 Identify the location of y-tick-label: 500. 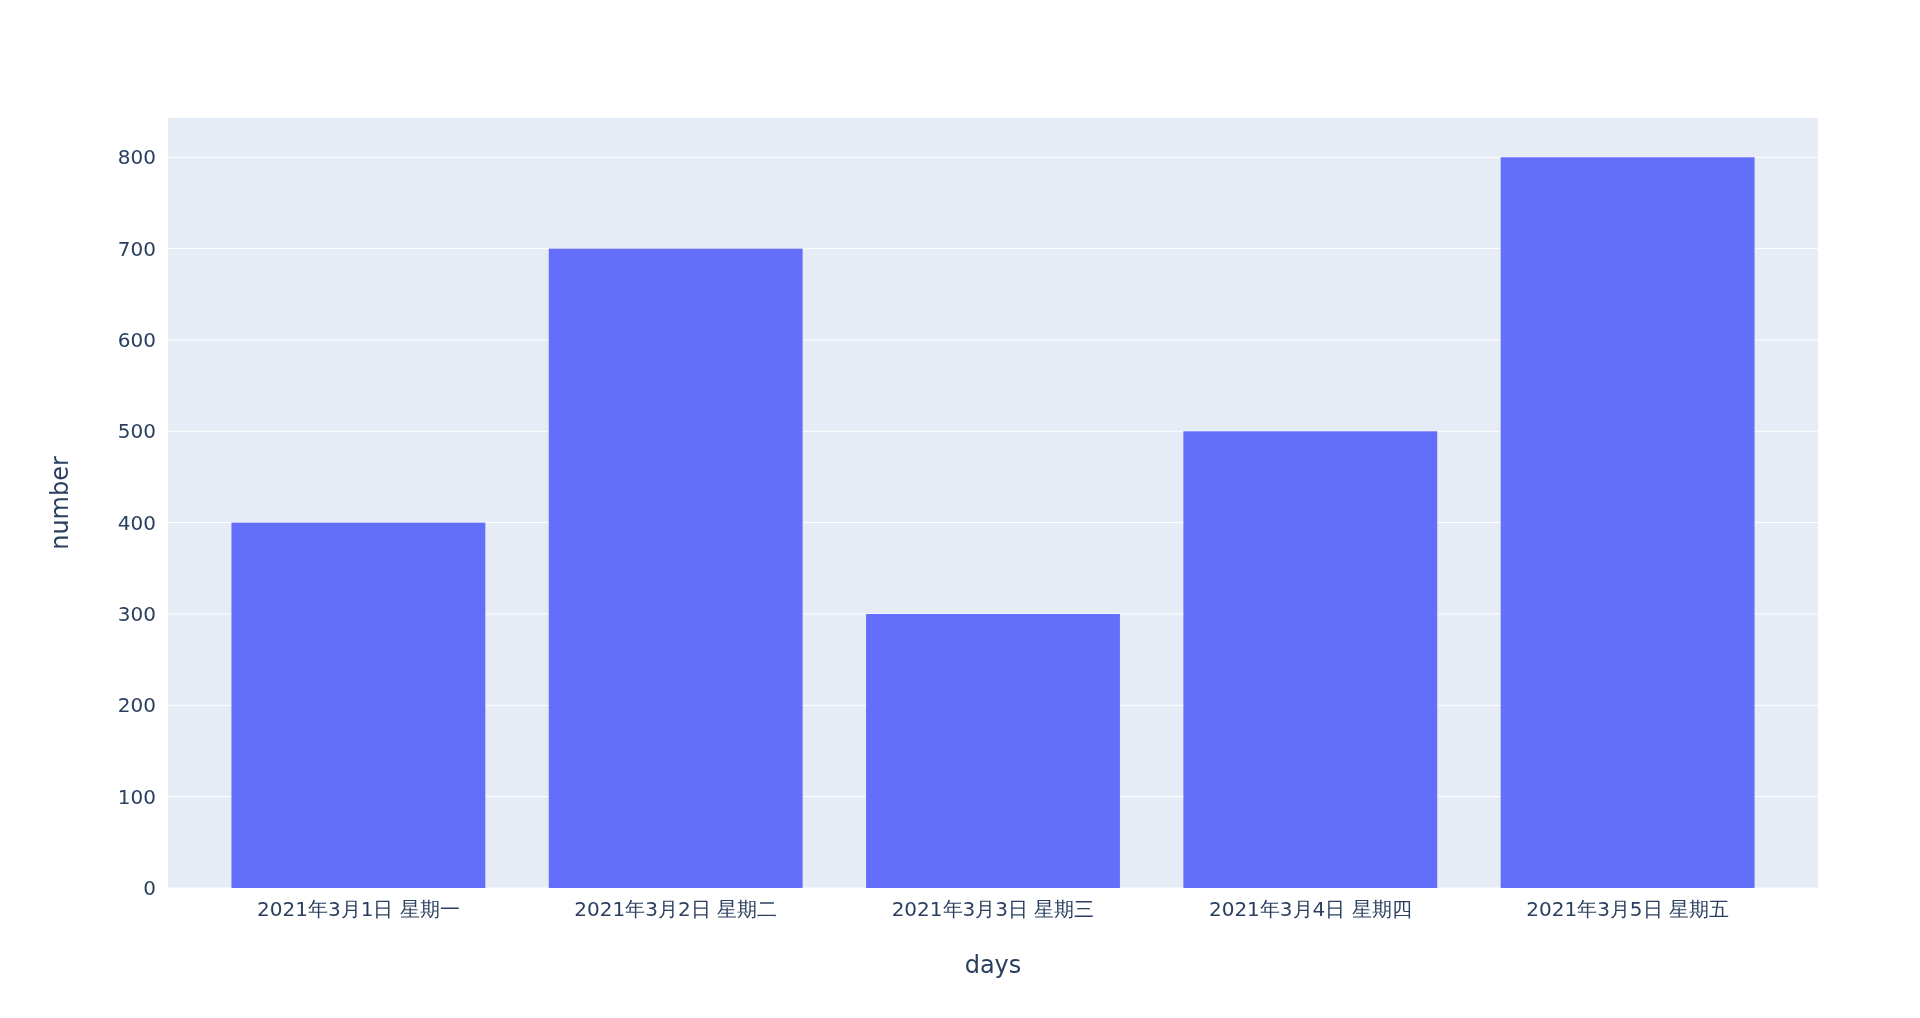
(136, 431).